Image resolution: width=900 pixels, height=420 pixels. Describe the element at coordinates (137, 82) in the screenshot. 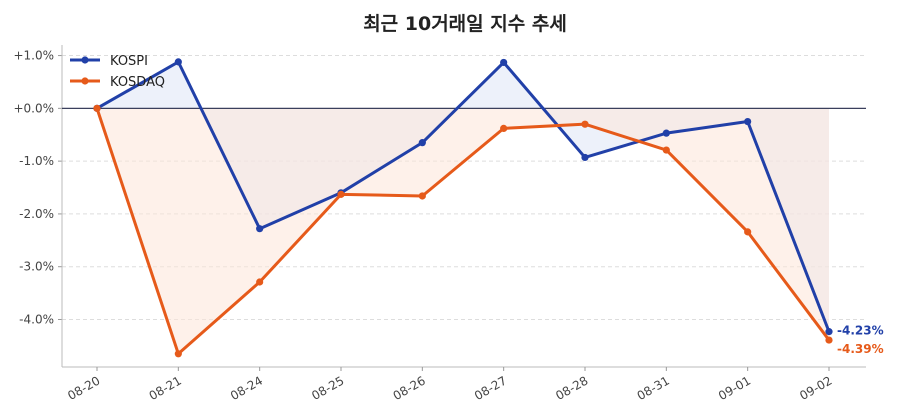

I see `legend-label-kosdaq: KOSDAQ` at that location.